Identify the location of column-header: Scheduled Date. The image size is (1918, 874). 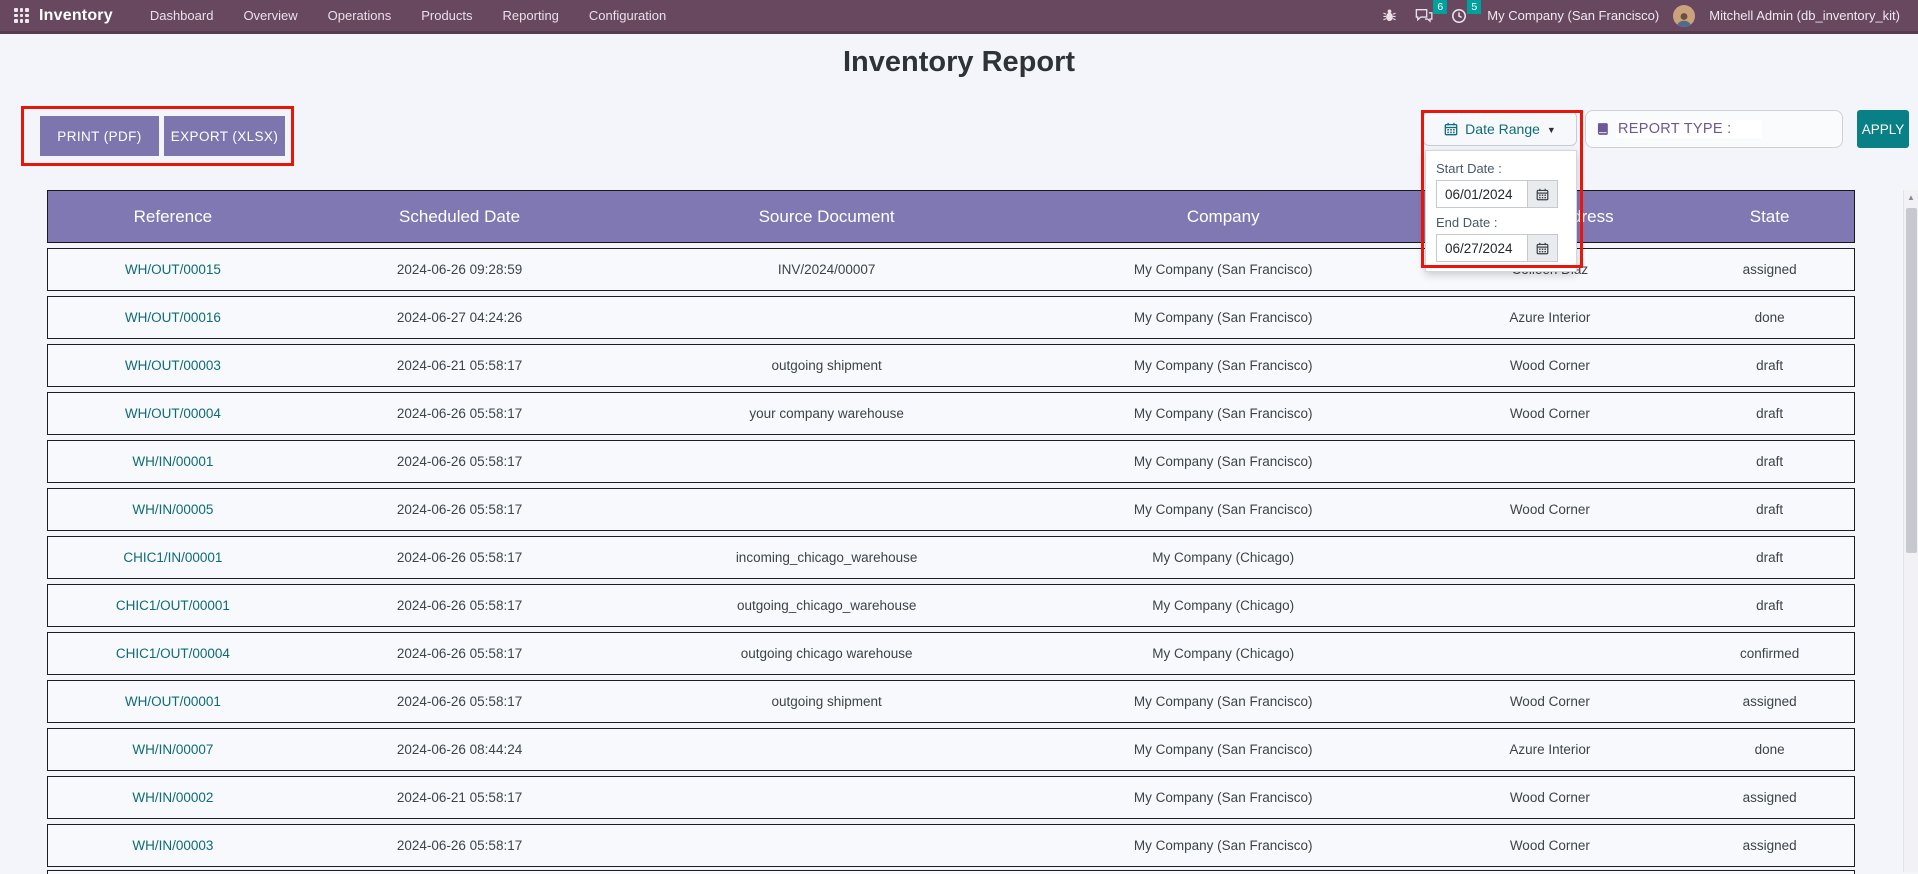
(460, 216).